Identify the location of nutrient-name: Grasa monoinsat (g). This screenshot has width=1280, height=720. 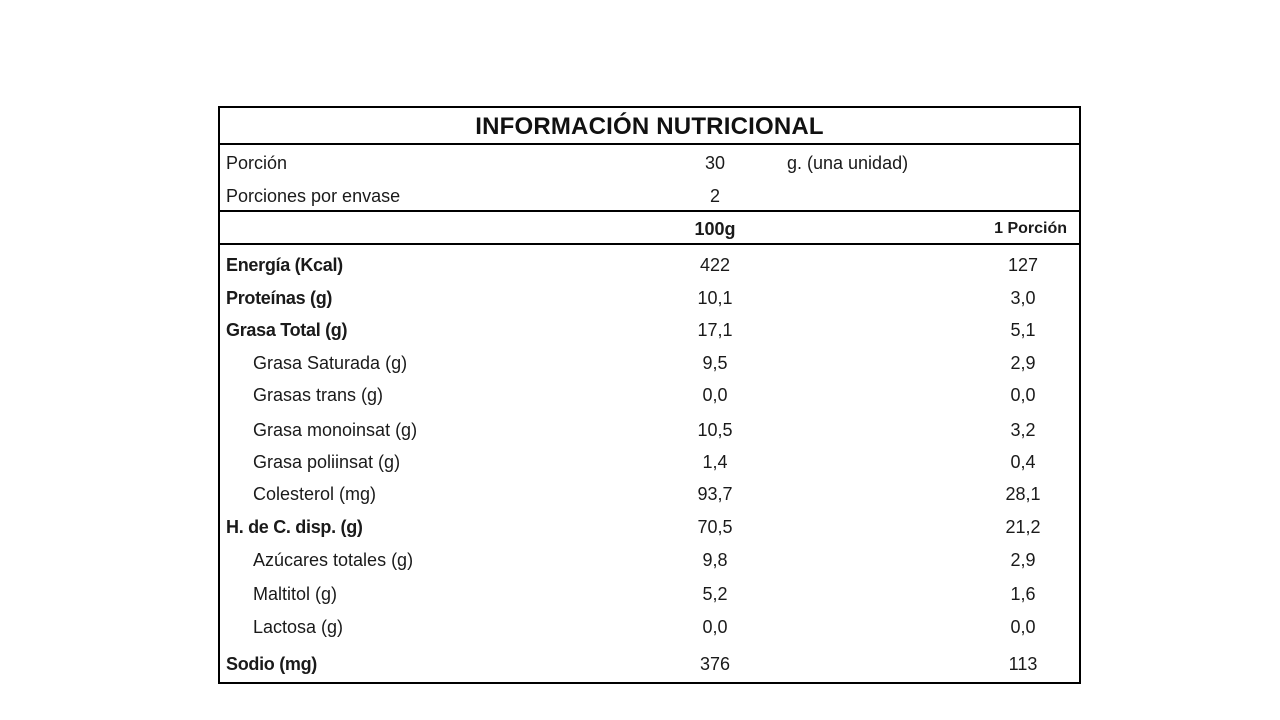
(335, 430).